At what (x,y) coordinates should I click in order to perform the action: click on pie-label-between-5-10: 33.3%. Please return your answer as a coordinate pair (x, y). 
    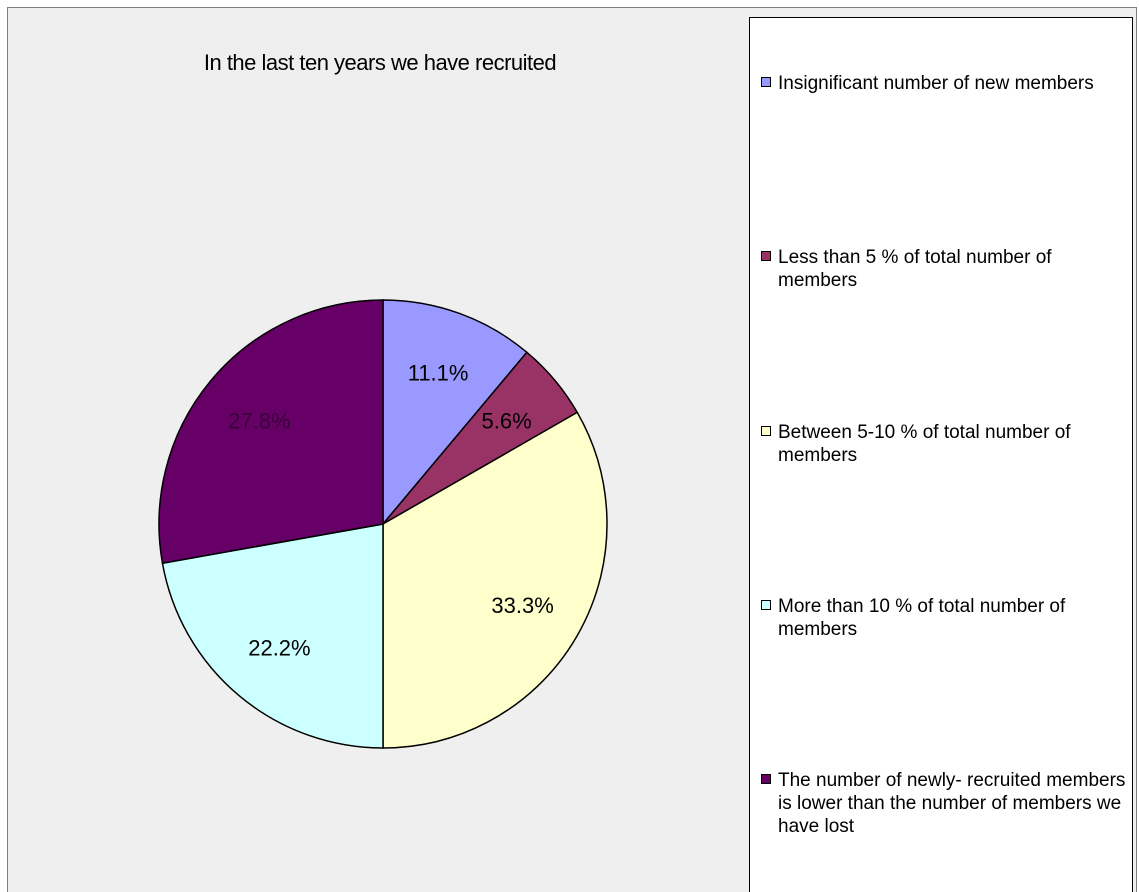
    Looking at the image, I should click on (522, 605).